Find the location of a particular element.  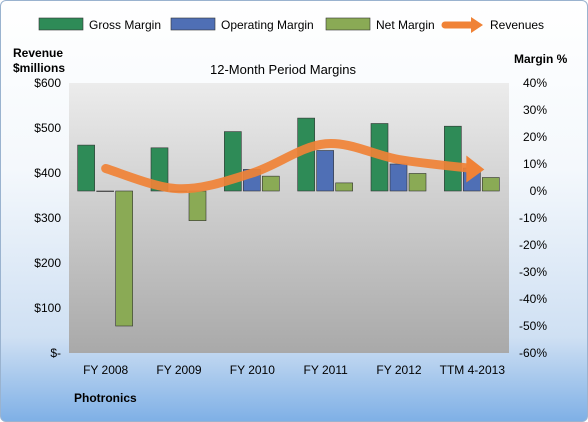

right-tick-label: -30% is located at coordinates (533, 272).